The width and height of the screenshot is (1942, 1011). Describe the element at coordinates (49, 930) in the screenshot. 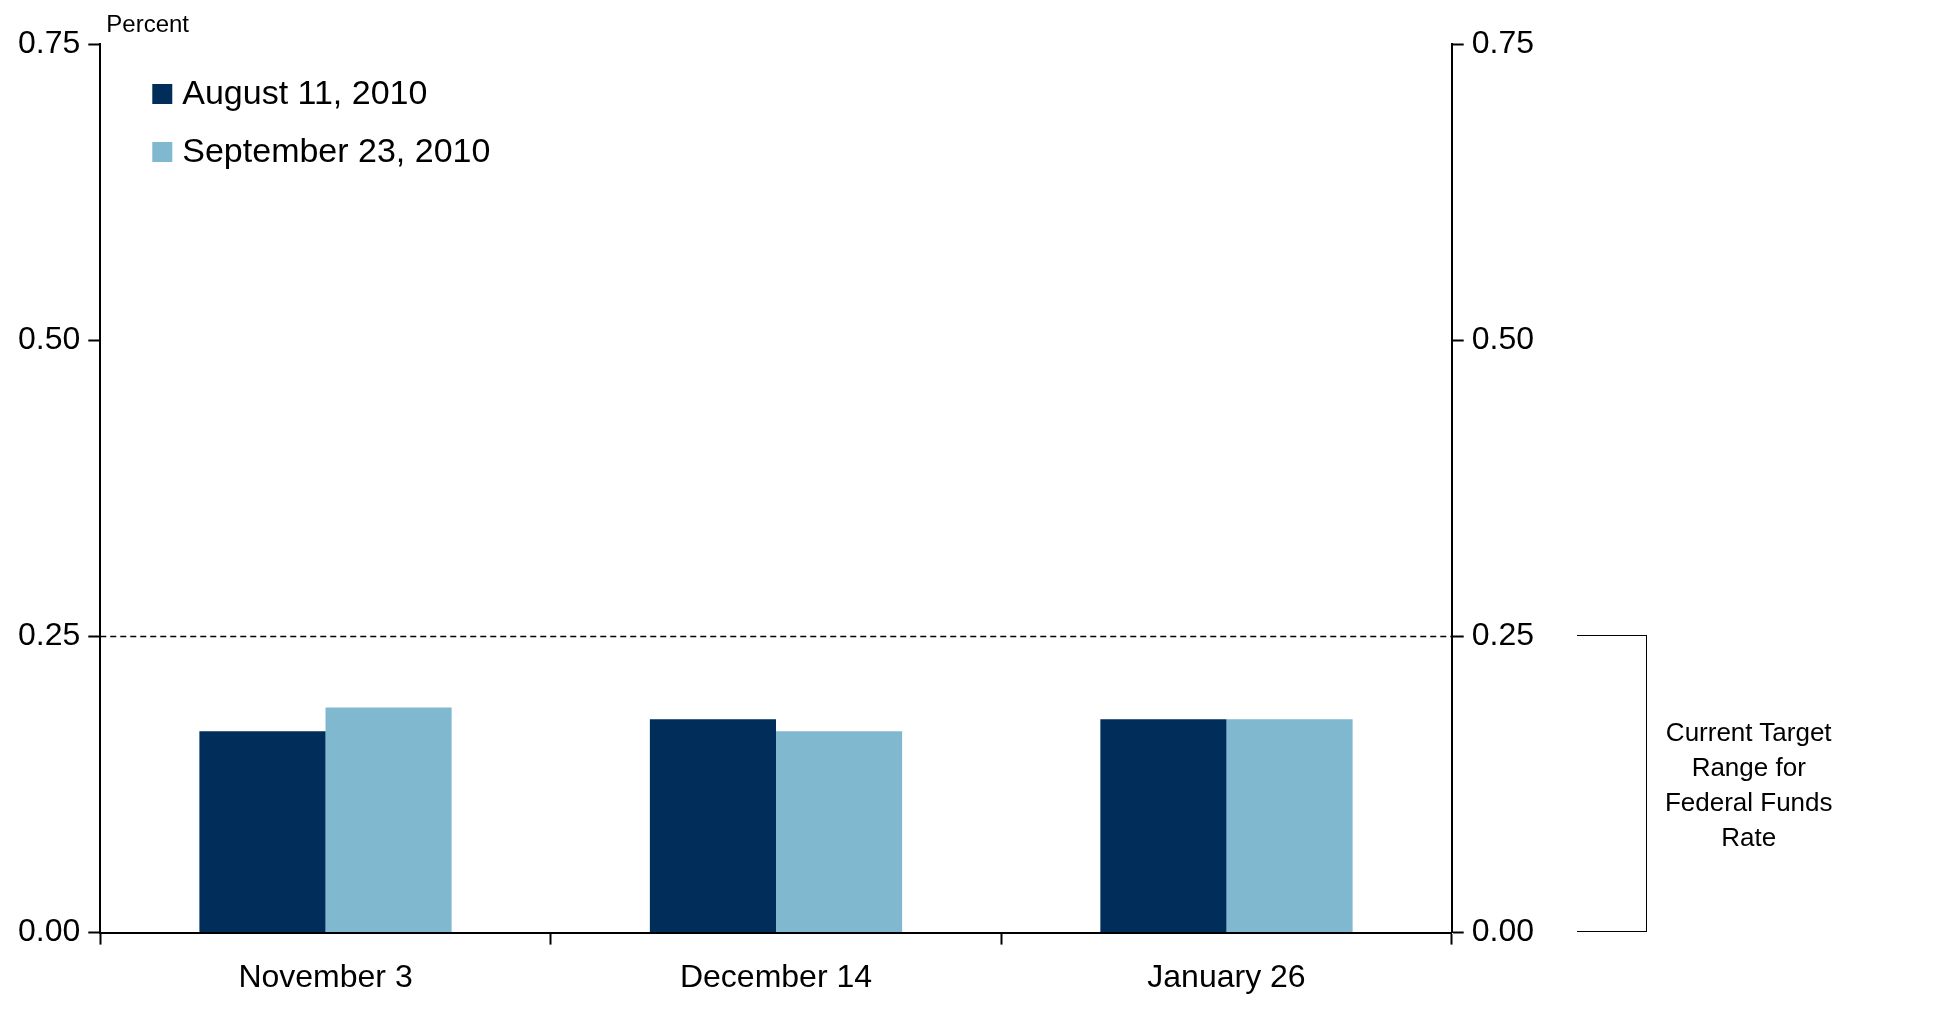

I see `y-tick-label: 0.00` at that location.